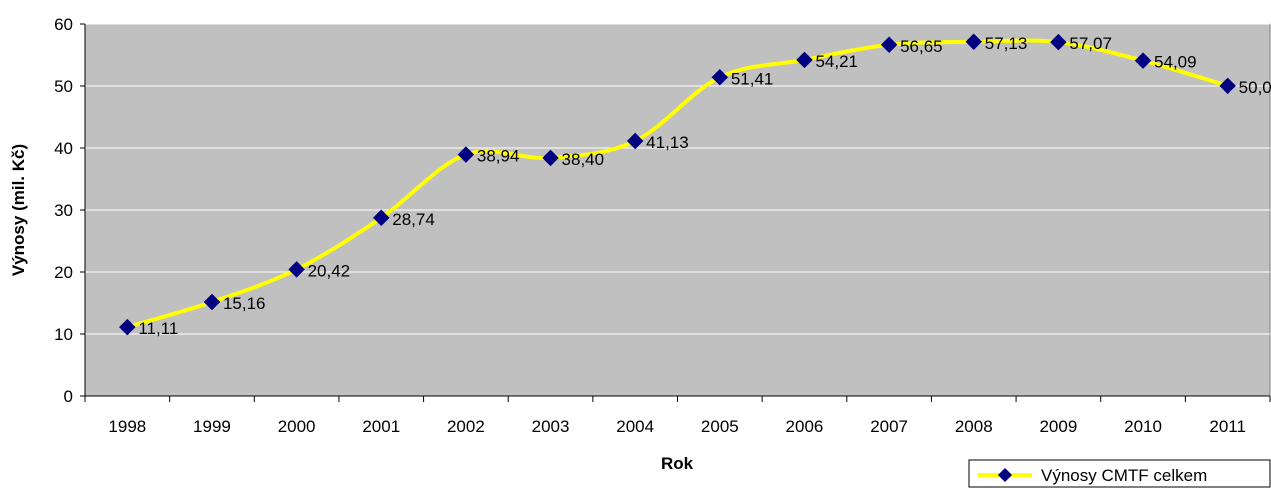 This screenshot has width=1271, height=488. I want to click on data-label: 54,09, so click(1175, 62).